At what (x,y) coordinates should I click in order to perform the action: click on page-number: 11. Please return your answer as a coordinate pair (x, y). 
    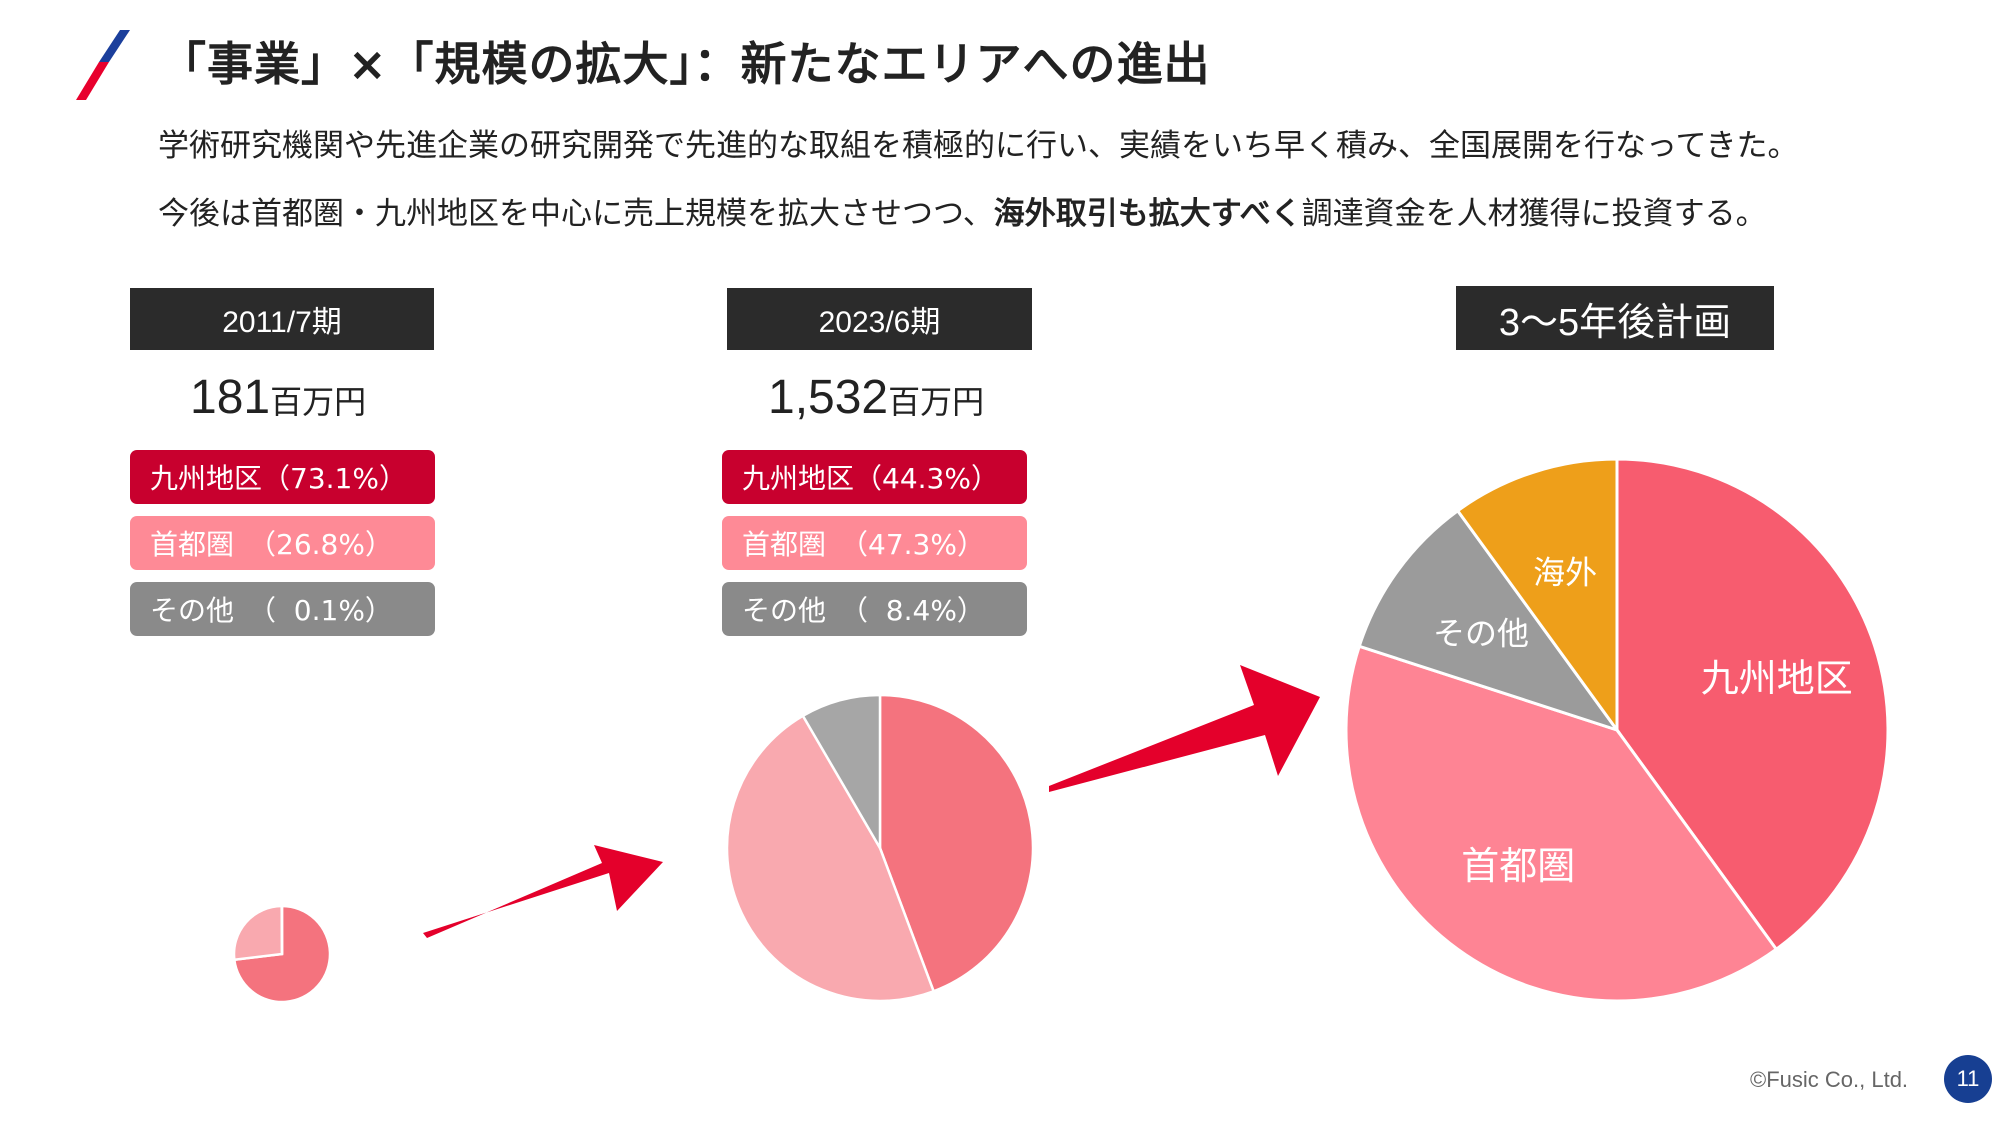
    Looking at the image, I should click on (1968, 1079).